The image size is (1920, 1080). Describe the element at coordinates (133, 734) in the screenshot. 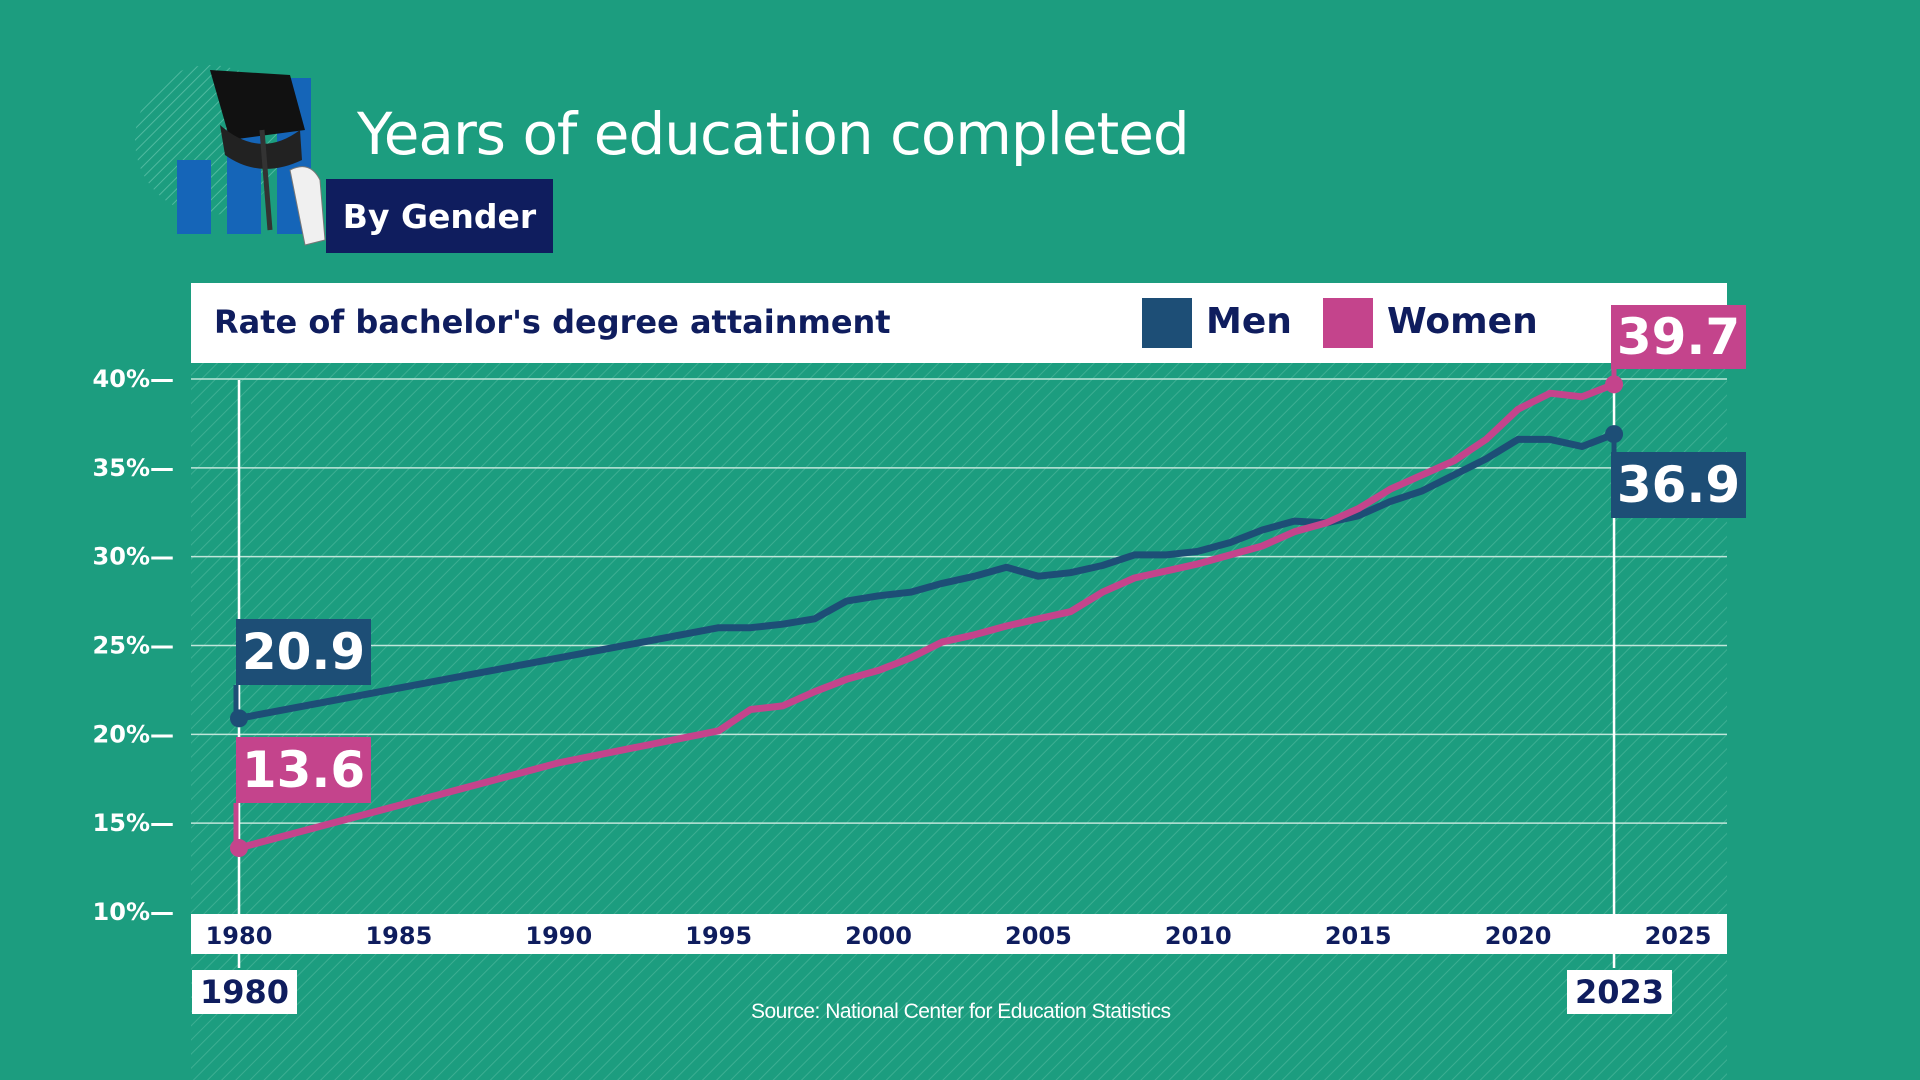

I see `y-tick-label: 20%—` at that location.